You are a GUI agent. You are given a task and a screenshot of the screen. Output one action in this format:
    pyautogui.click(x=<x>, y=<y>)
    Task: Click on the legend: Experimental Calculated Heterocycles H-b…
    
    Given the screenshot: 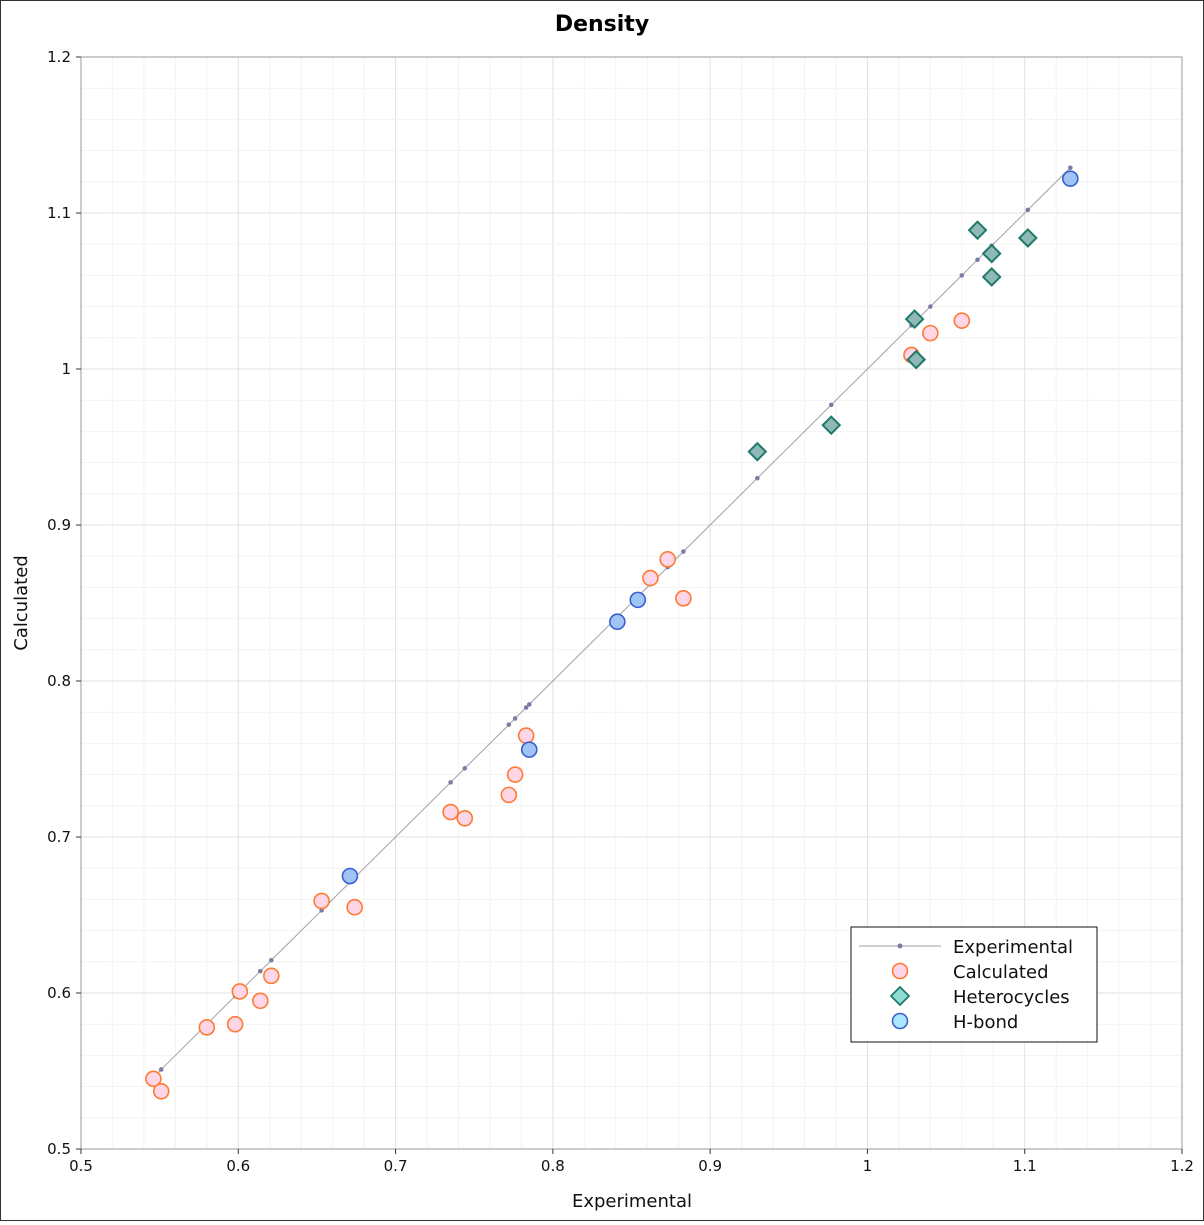 What is the action you would take?
    pyautogui.click(x=974, y=984)
    